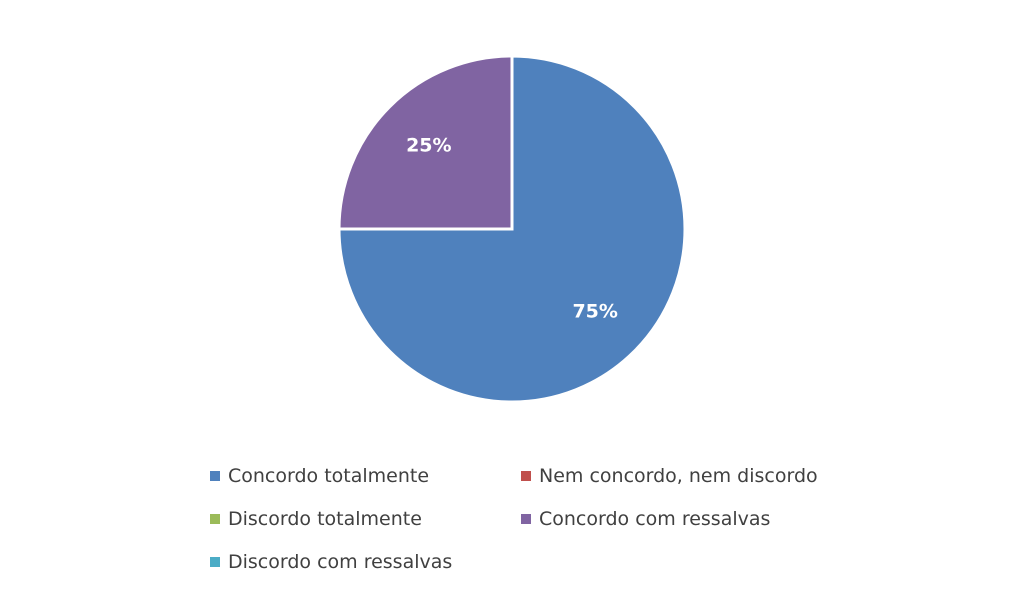  I want to click on pie-slice, so click(425, 142).